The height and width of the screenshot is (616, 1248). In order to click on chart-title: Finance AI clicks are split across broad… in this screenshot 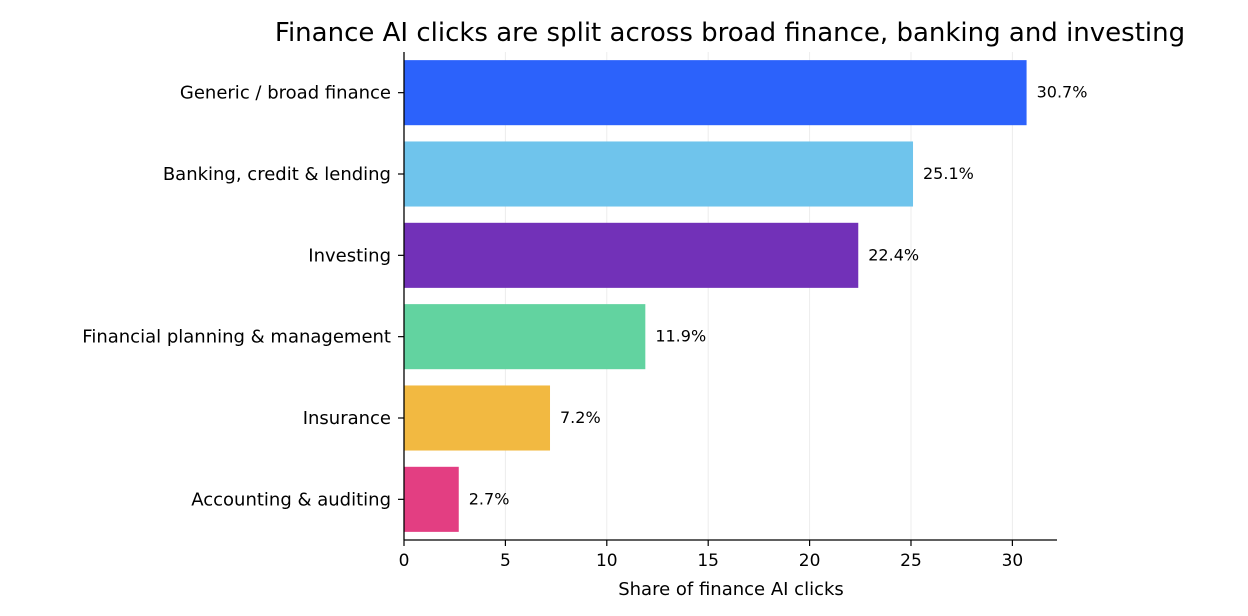, I will do `click(730, 33)`.